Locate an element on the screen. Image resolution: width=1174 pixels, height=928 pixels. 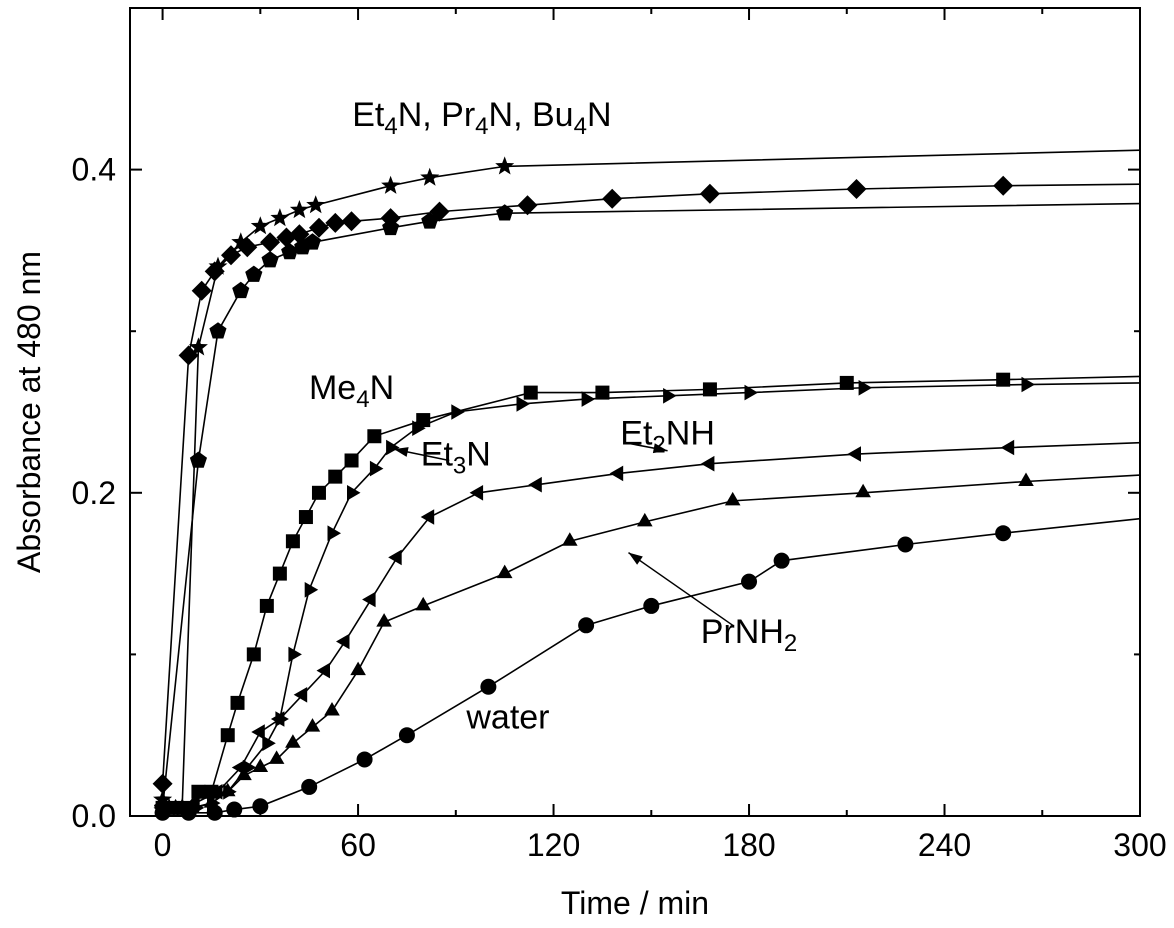
x-tick-label: 180 is located at coordinates (748, 845).